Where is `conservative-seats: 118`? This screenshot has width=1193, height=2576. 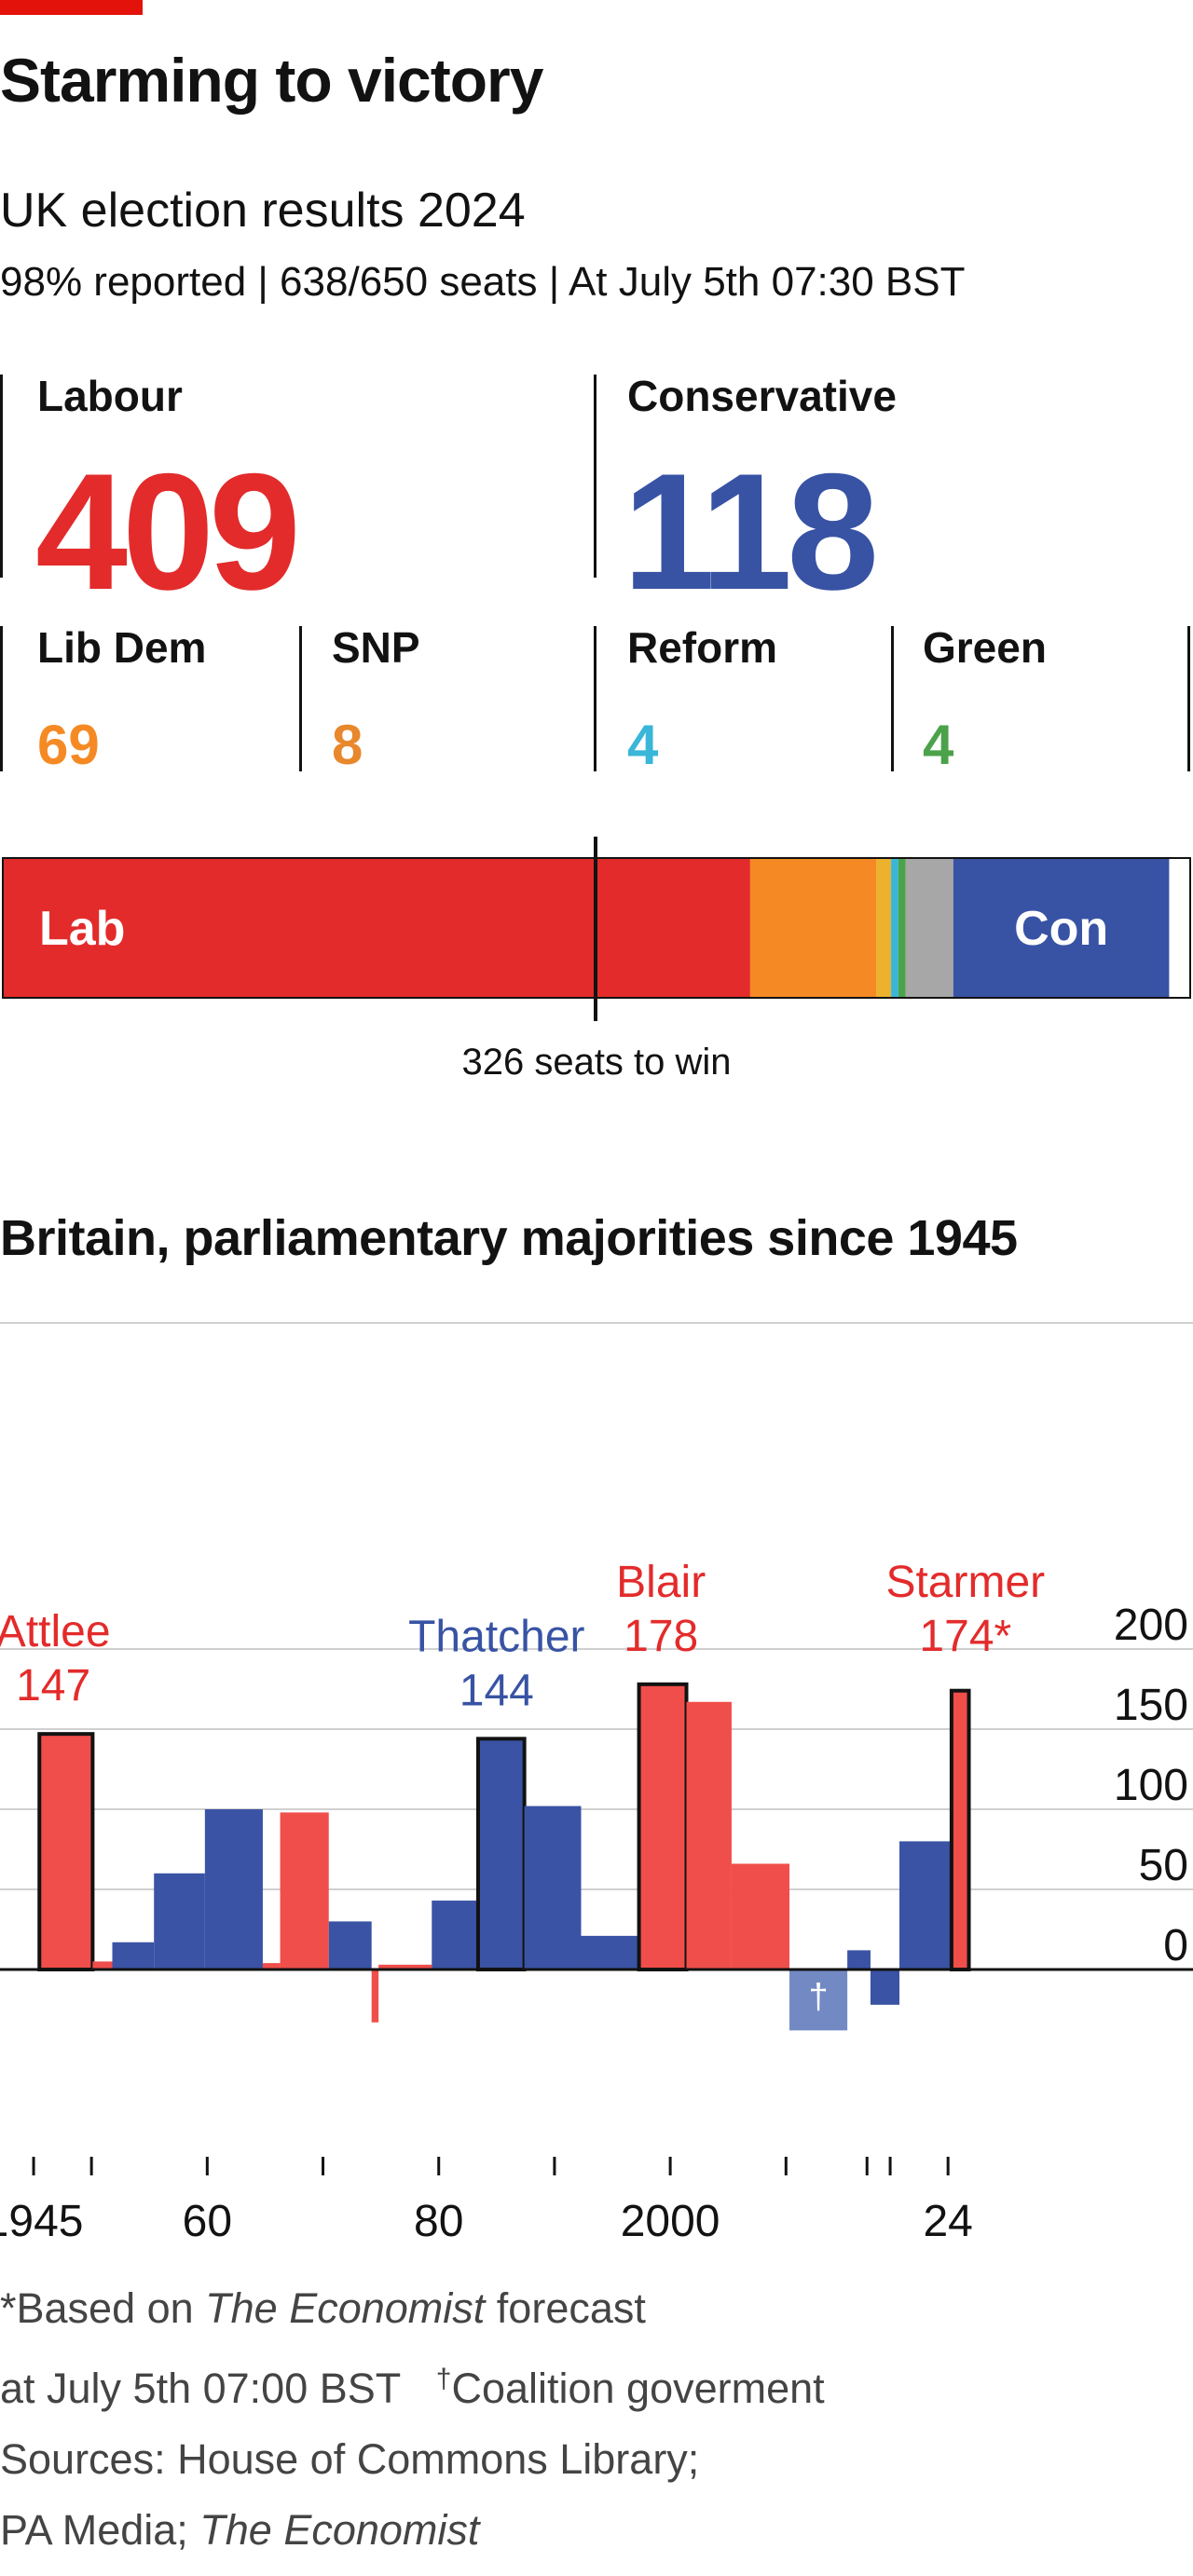
conservative-seats: 118 is located at coordinates (751, 531).